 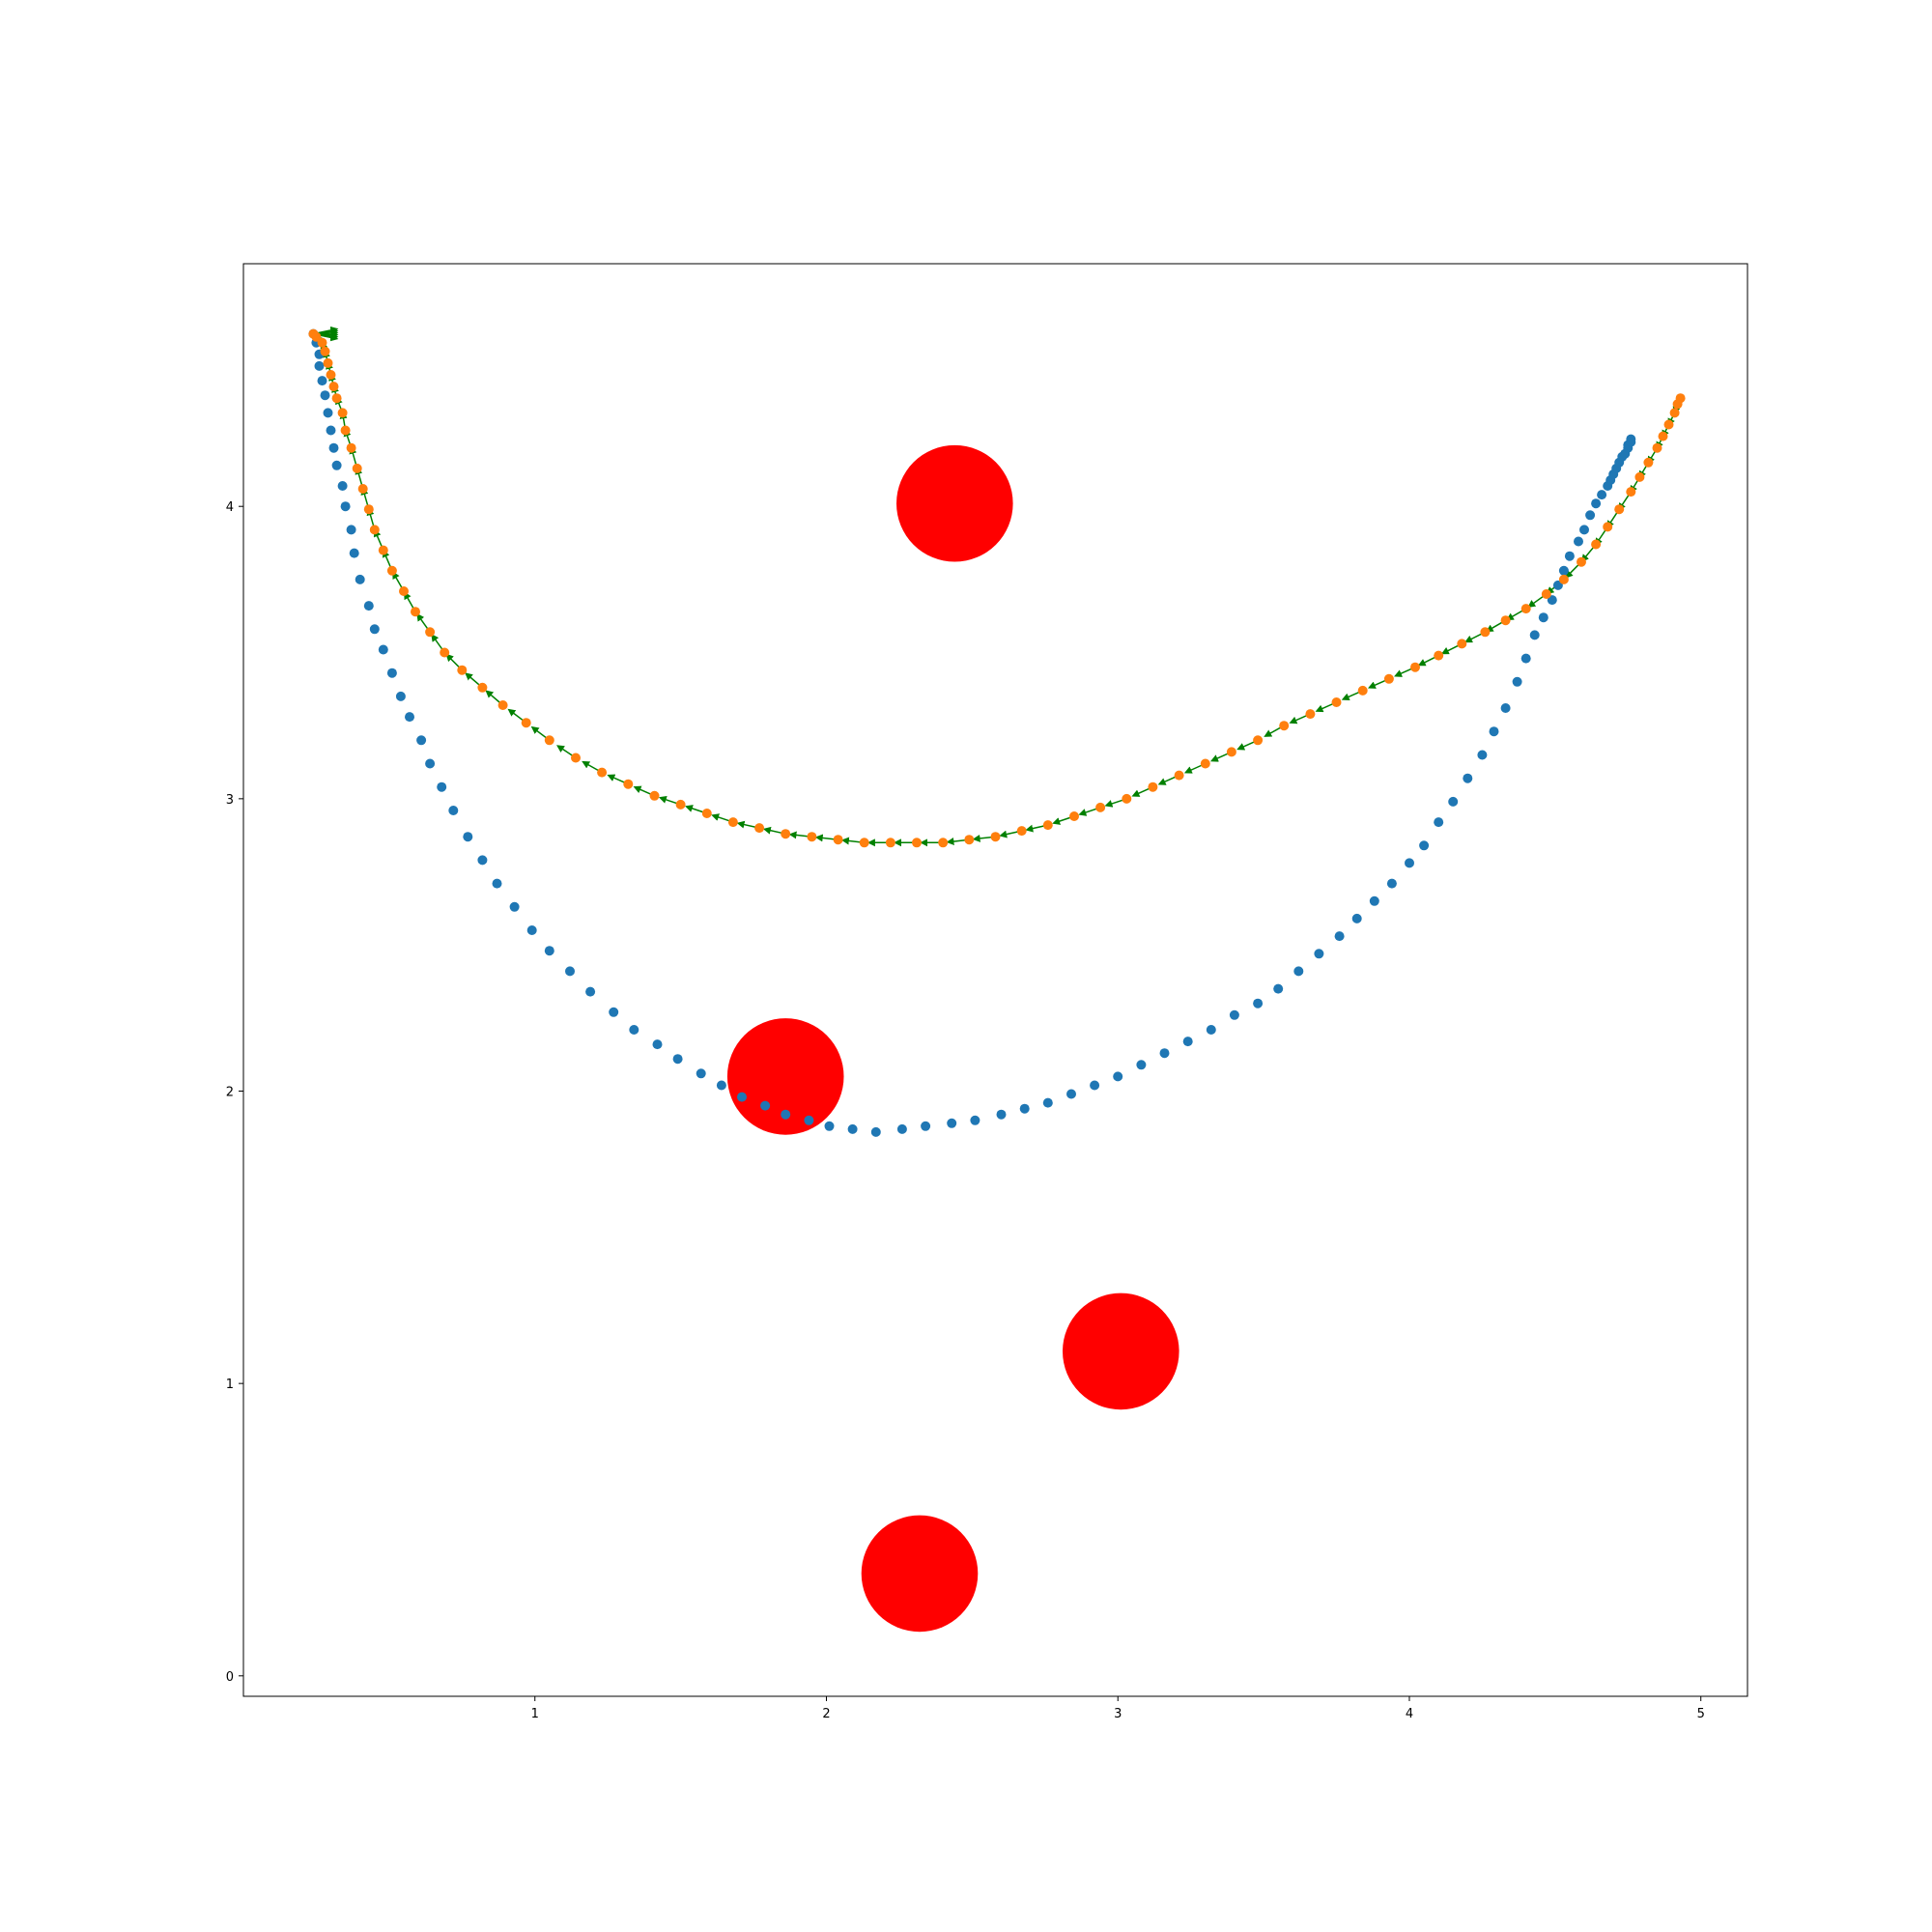 What do you see at coordinates (1701, 1714) in the screenshot?
I see `x-tick-label: 5` at bounding box center [1701, 1714].